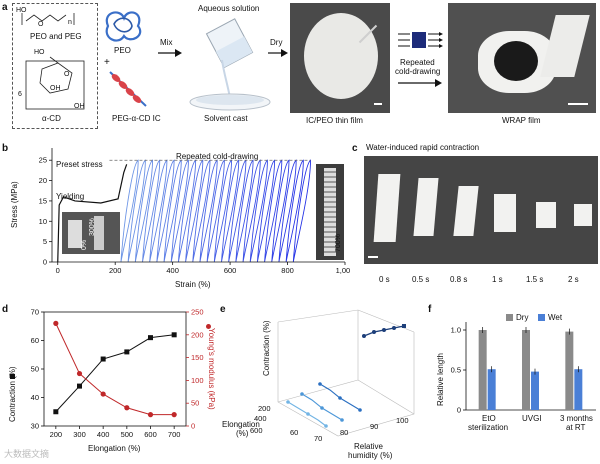  I want to click on panel-label-f: f, so click(430, 309).